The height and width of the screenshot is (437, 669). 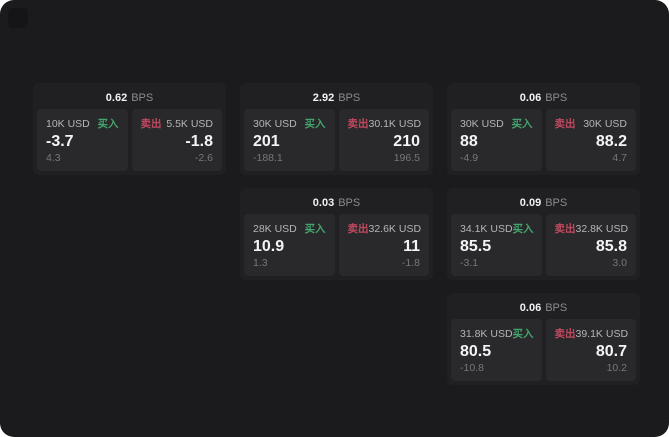 What do you see at coordinates (289, 140) in the screenshot?
I see `buy-panel: 30K USD 买入 201 -188.1` at bounding box center [289, 140].